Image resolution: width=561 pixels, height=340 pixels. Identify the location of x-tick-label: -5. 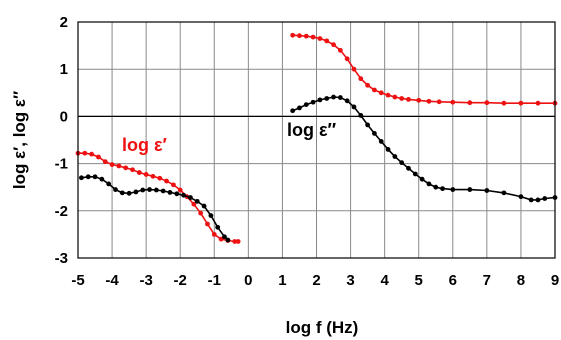
(77, 280).